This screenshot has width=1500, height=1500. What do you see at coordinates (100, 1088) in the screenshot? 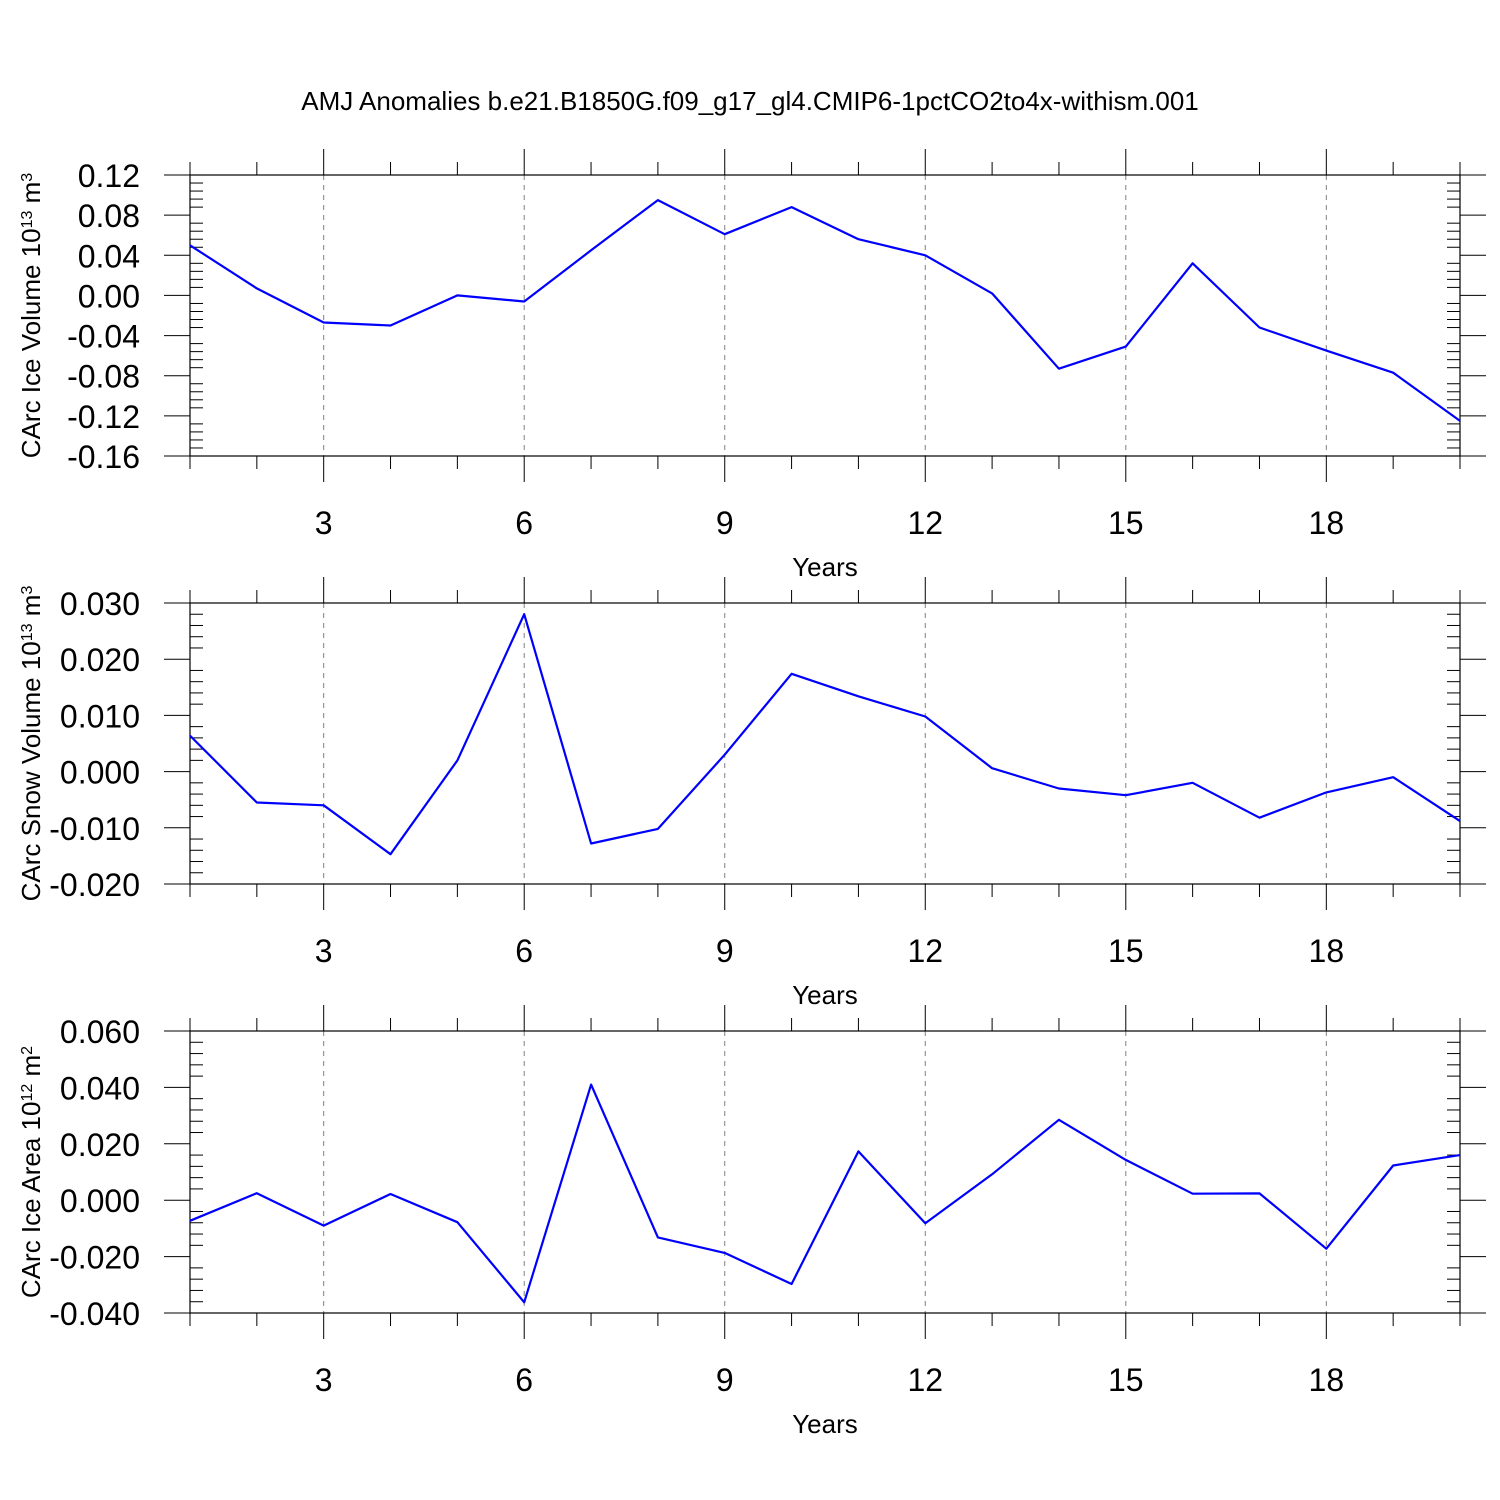
I see `y-tick-label: 0.040` at bounding box center [100, 1088].